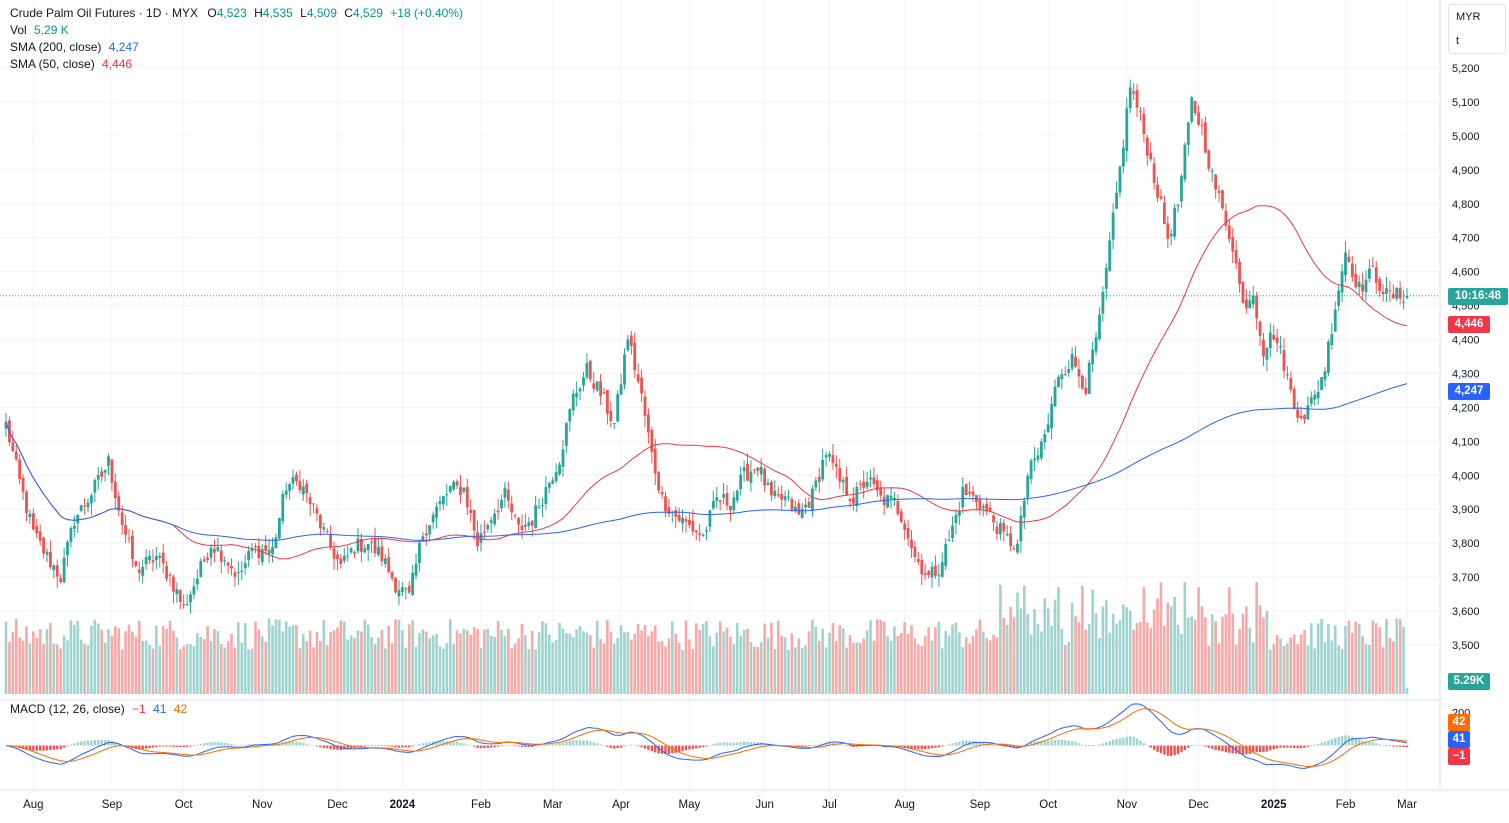 The height and width of the screenshot is (823, 1509). Describe the element at coordinates (1477, 29) in the screenshot. I see `currency-unit-panel: MYR t` at that location.